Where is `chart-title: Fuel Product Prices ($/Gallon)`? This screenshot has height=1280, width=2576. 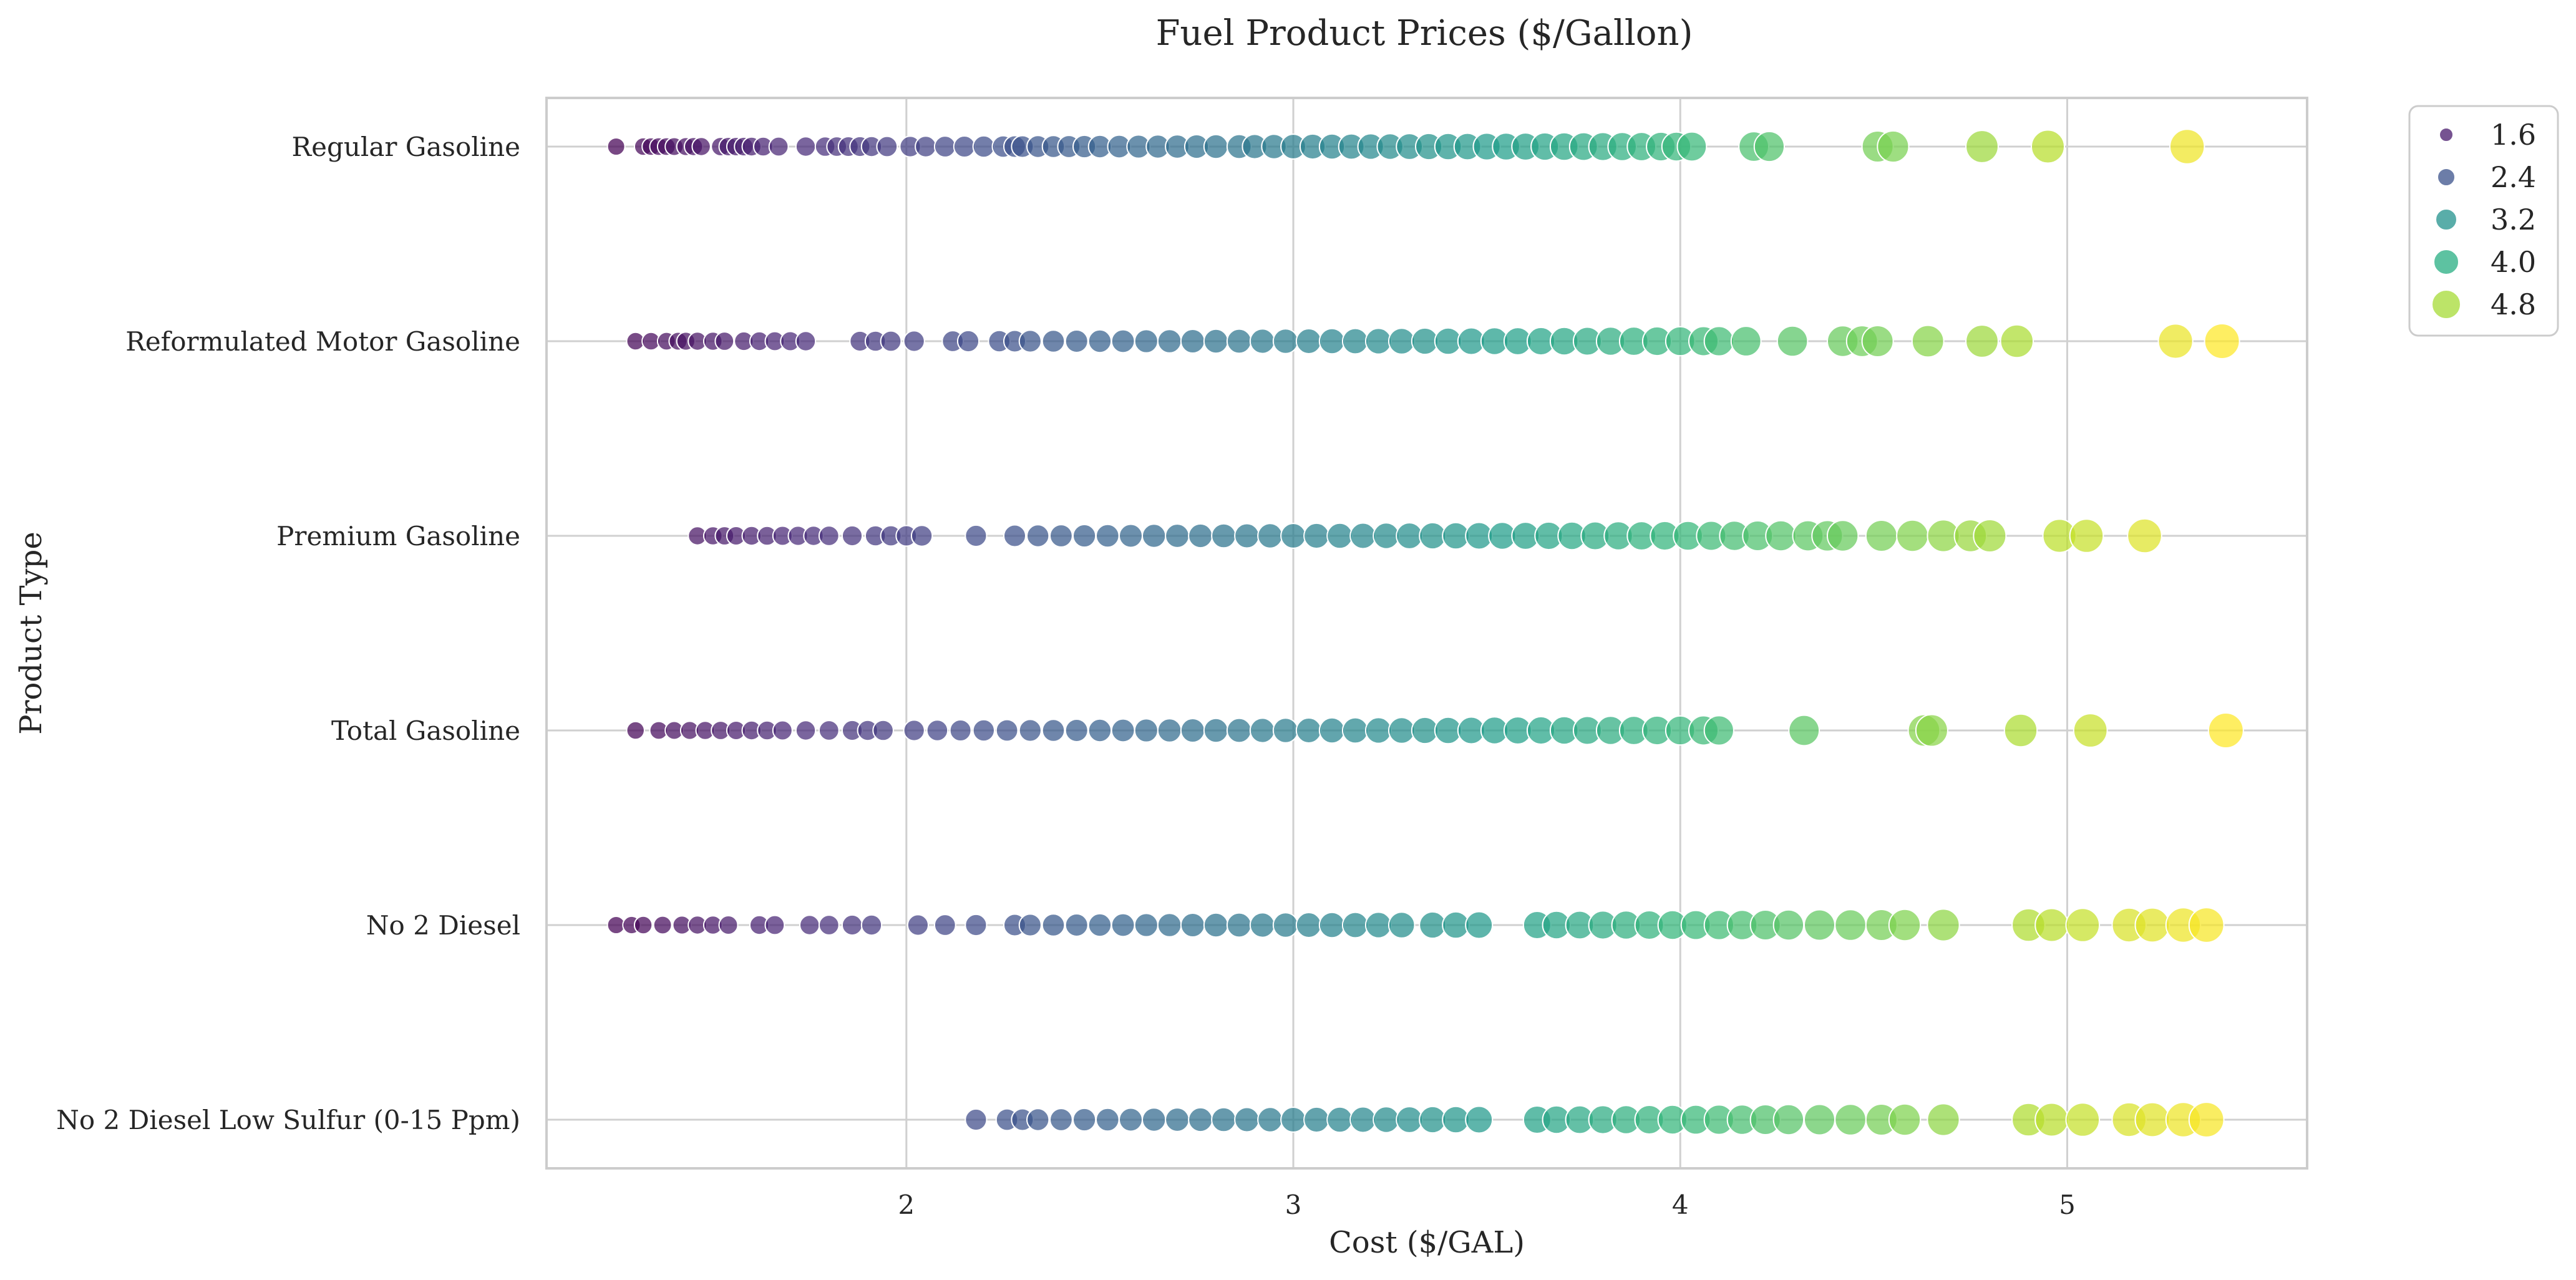
chart-title: Fuel Product Prices ($/Gallon) is located at coordinates (1424, 33).